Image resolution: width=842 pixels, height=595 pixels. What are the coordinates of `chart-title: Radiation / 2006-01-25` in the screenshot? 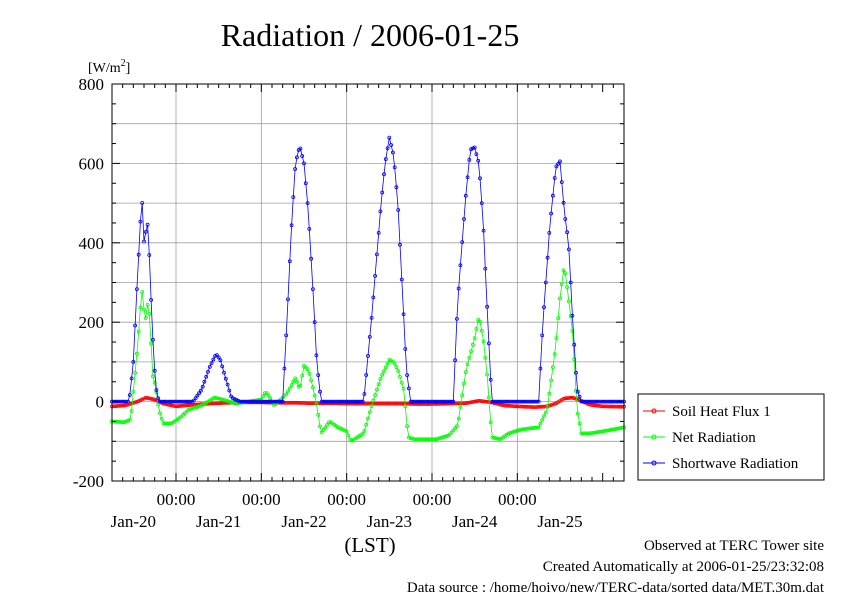 It's located at (370, 35).